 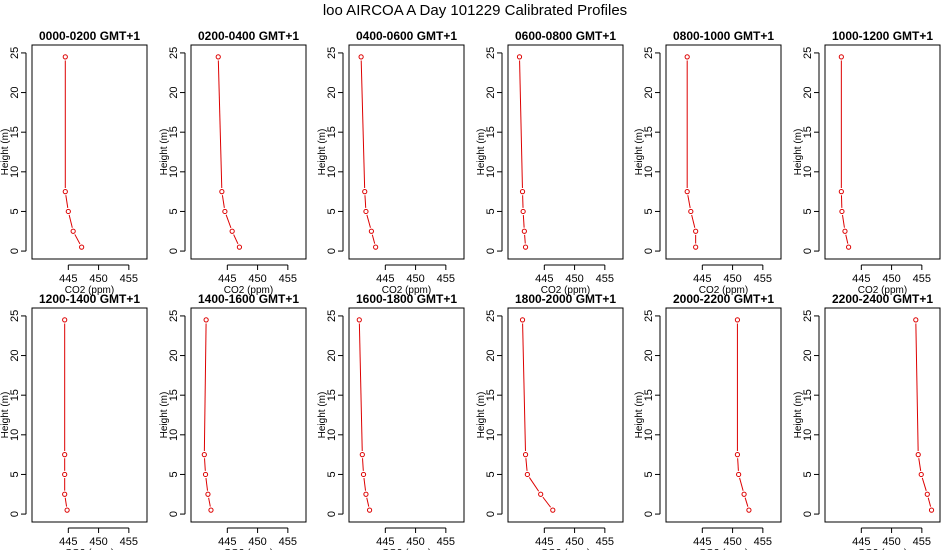 I want to click on panel-title: 1600-1800 GMT+1, so click(x=406, y=299).